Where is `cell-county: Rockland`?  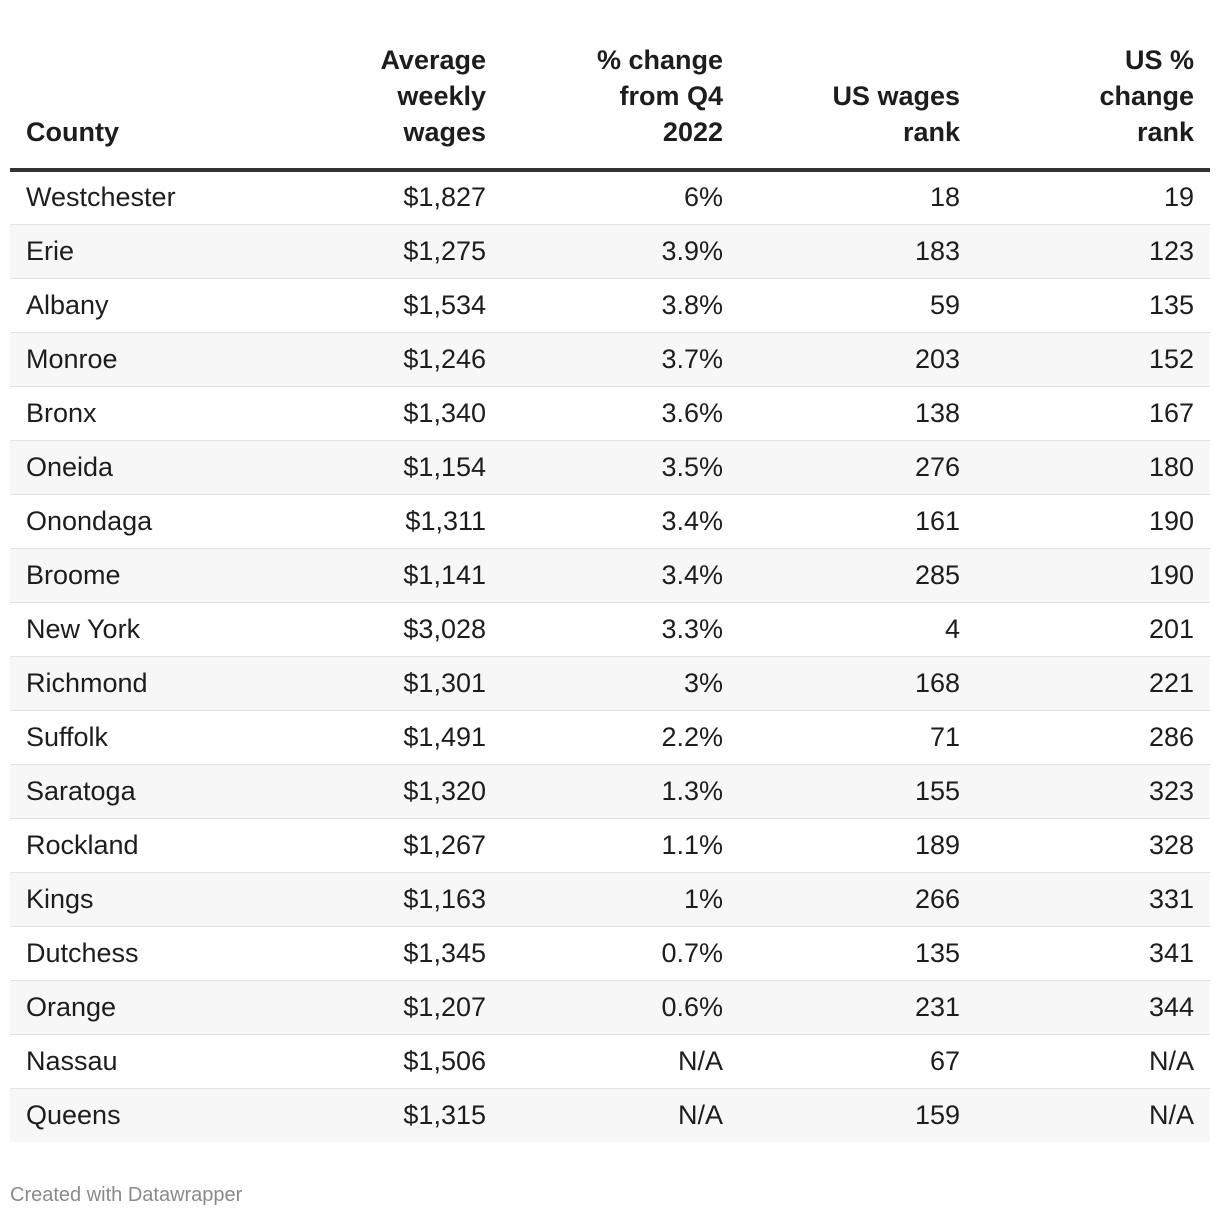 cell-county: Rockland is located at coordinates (138, 845).